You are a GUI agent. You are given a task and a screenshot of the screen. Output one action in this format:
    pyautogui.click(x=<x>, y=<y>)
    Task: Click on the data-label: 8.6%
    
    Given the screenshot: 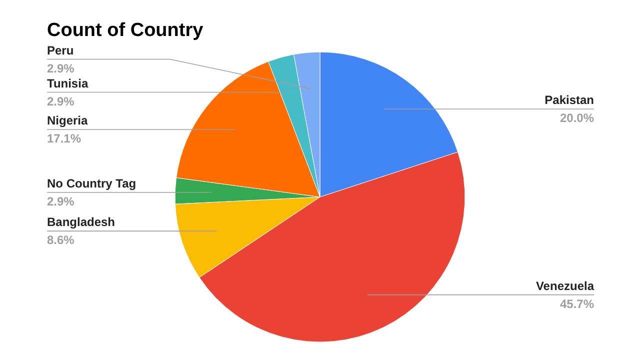 What is the action you would take?
    pyautogui.click(x=61, y=240)
    